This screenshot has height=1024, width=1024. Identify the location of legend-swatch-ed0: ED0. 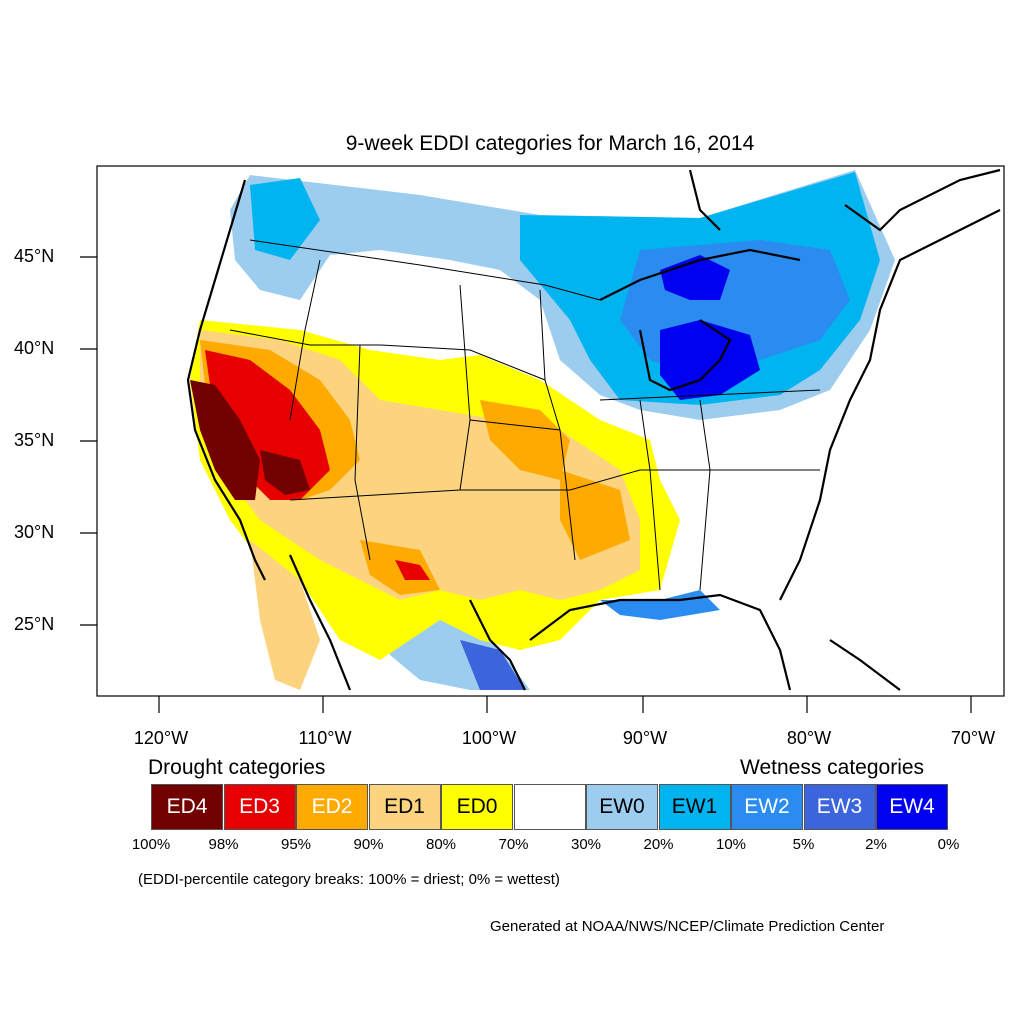
(477, 807).